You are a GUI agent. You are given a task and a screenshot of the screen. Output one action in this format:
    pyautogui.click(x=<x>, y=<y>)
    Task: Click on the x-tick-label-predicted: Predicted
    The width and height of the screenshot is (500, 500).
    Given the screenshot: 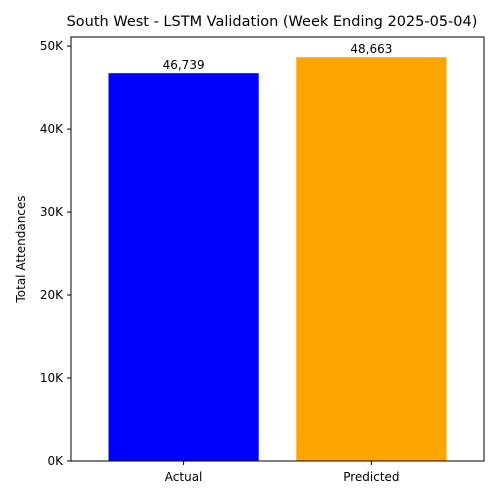 What is the action you would take?
    pyautogui.click(x=371, y=477)
    